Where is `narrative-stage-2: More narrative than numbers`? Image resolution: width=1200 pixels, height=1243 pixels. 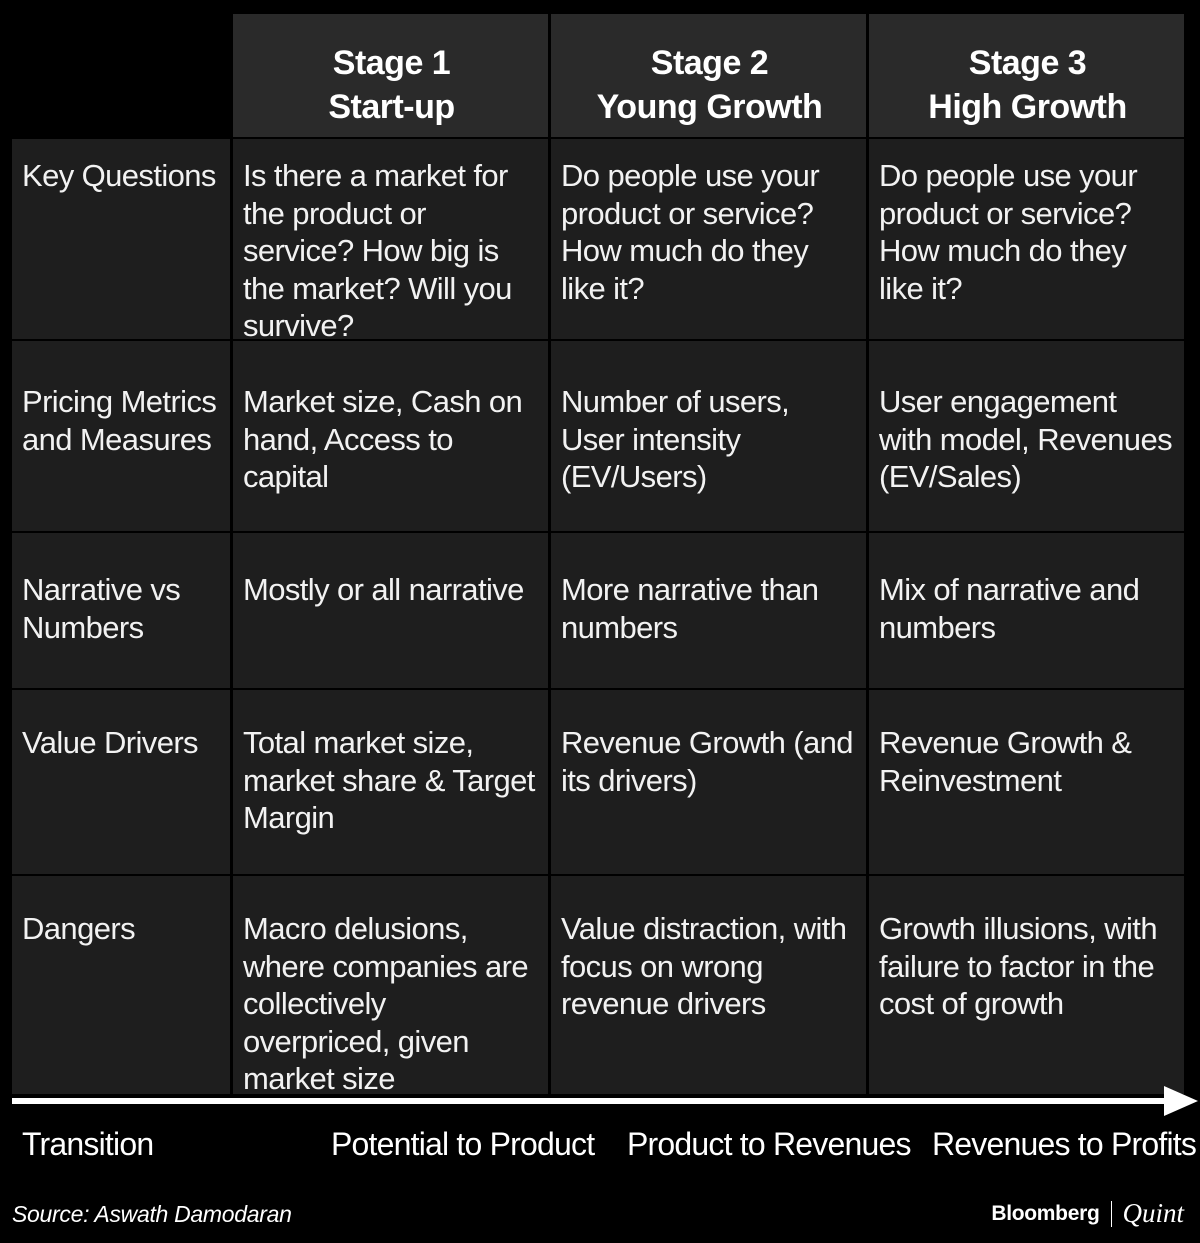
narrative-stage-2: More narrative than numbers is located at coordinates (708, 610).